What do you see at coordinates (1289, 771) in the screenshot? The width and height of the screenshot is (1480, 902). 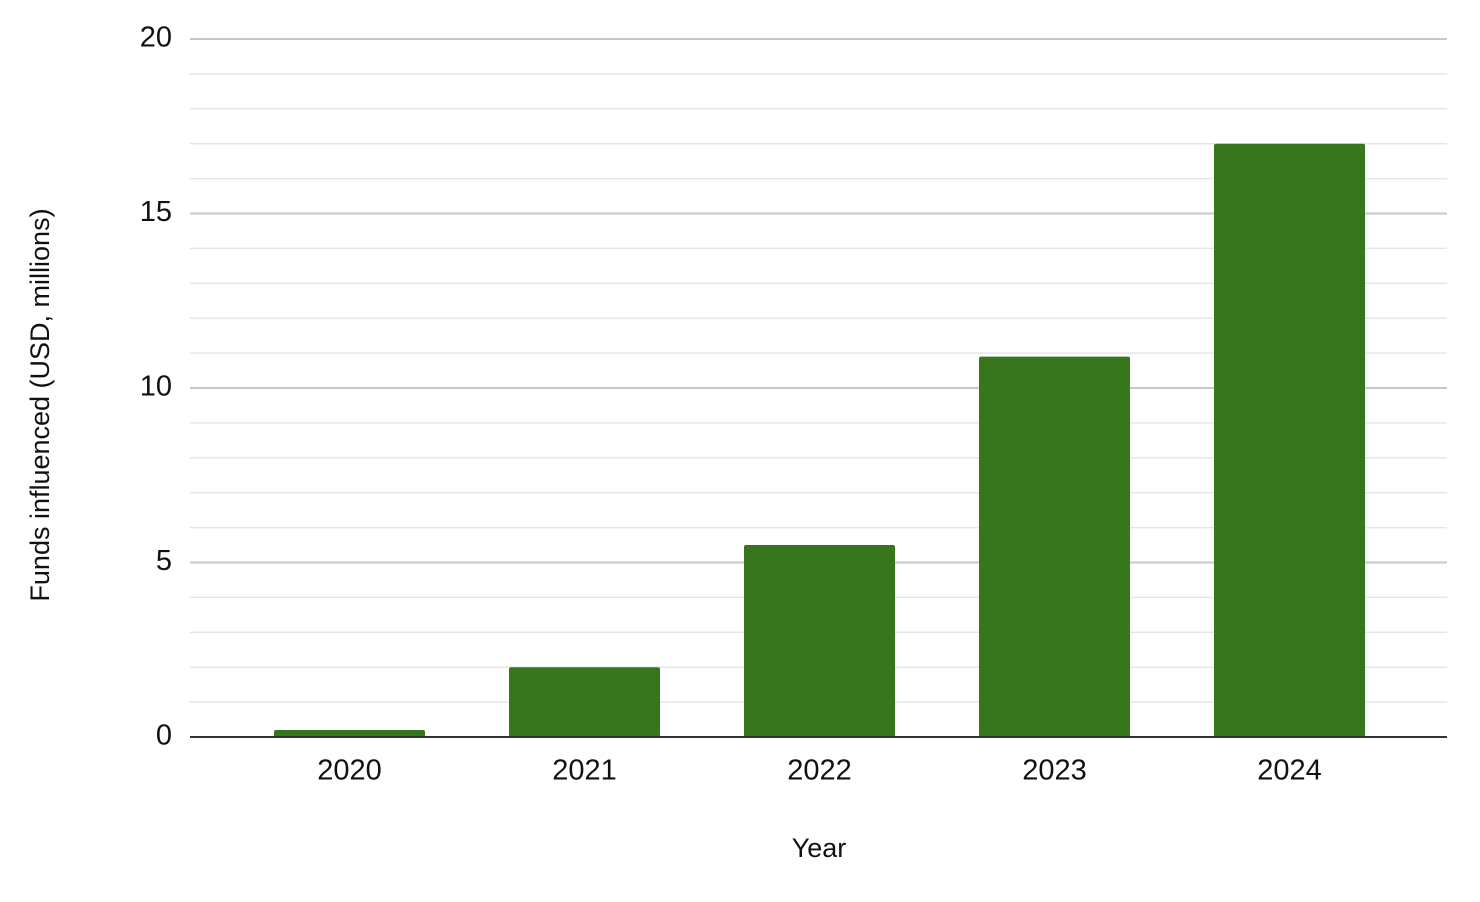 I see `x-tick-label: 2024` at bounding box center [1289, 771].